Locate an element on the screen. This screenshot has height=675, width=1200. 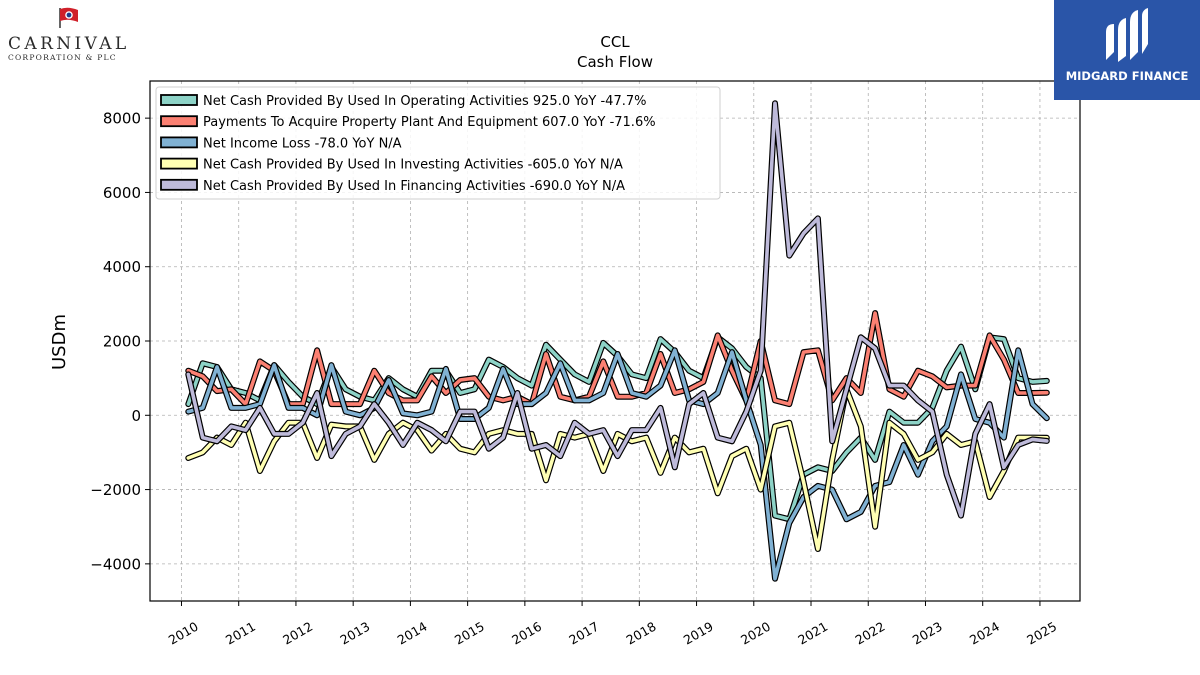
x-tick-label: 2022 is located at coordinates (869, 633).